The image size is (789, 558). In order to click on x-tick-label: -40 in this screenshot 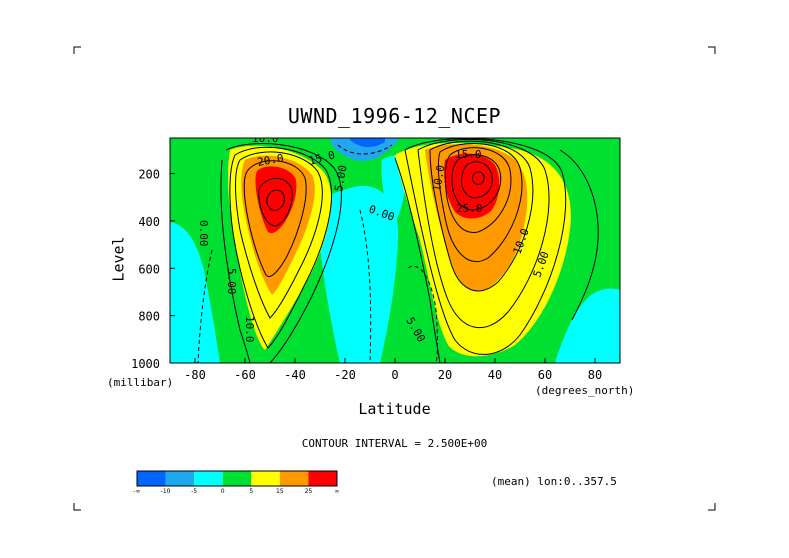, I will do `click(295, 375)`.